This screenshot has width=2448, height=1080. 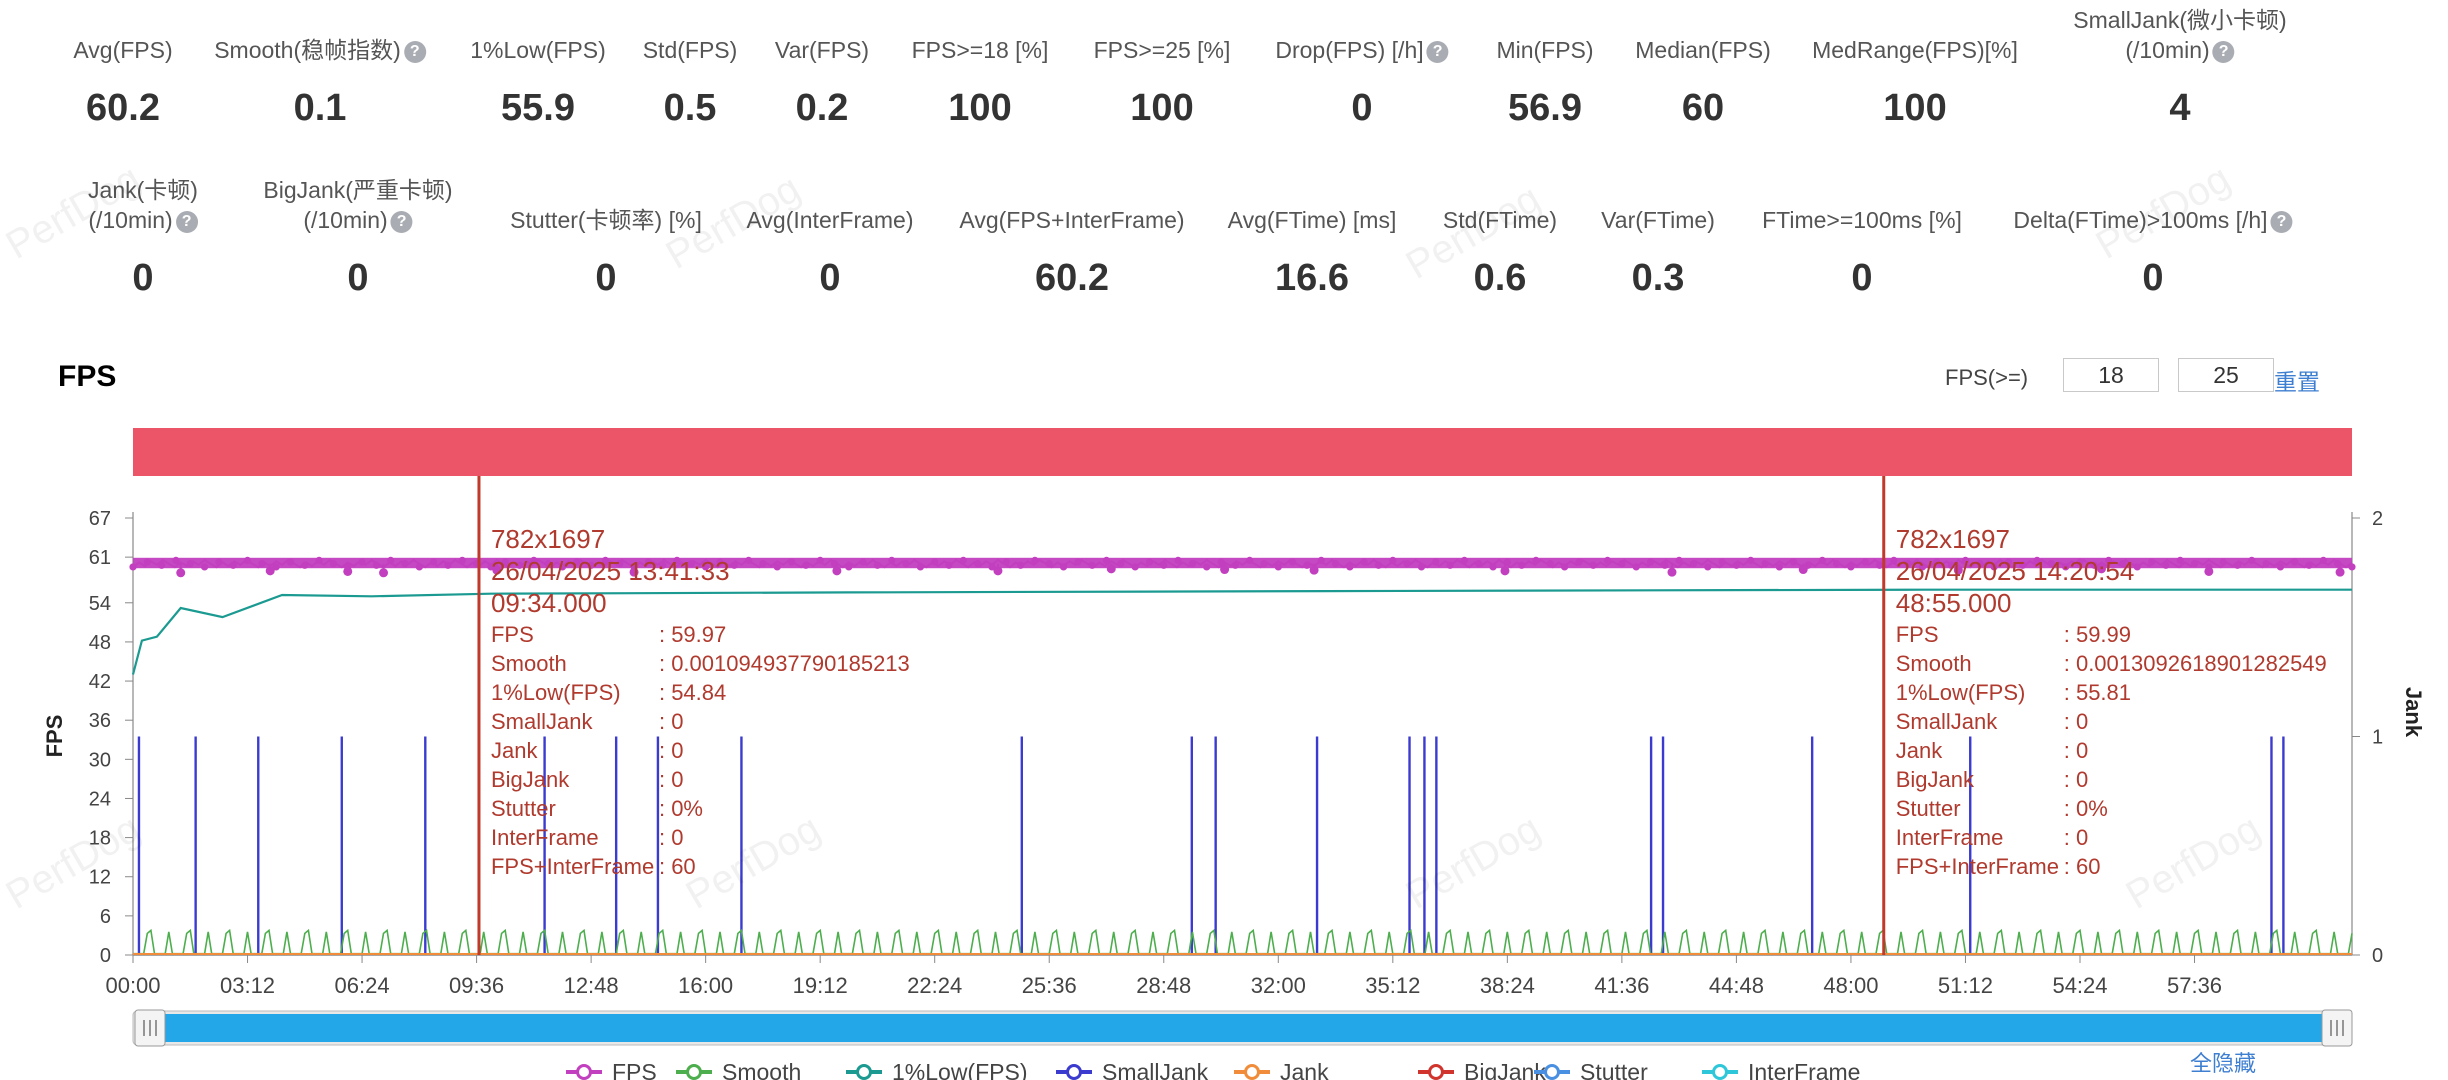 What do you see at coordinates (1362, 82) in the screenshot?
I see `stat-row1-7: Drop(FPS) [/h]? 0` at bounding box center [1362, 82].